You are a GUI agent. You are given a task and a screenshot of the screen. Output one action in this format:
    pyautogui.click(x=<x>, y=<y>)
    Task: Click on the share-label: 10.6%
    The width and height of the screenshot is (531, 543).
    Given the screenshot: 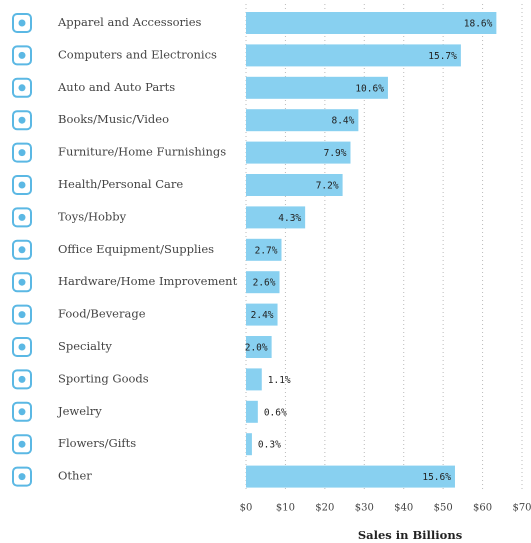 What is the action you would take?
    pyautogui.click(x=369, y=88)
    